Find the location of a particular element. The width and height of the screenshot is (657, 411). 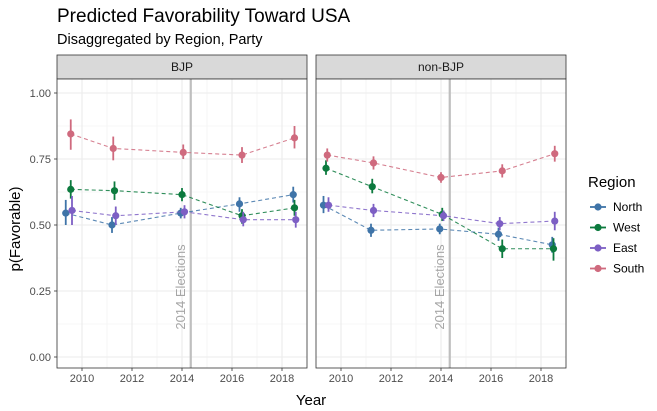

legend-entry-west: West is located at coordinates (615, 228).